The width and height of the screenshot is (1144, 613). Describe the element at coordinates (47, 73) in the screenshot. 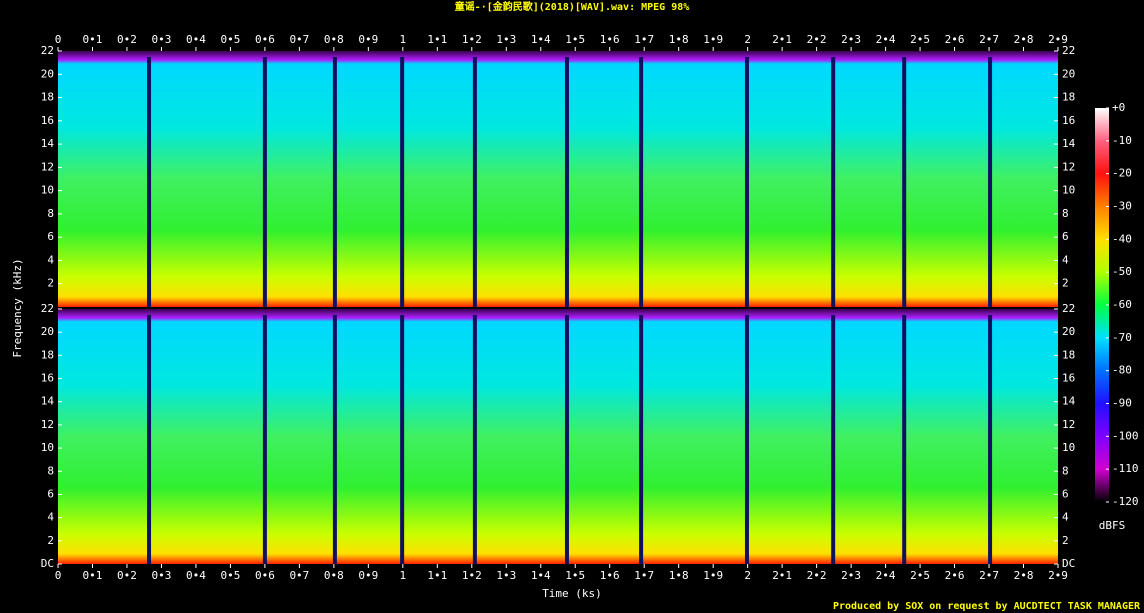

I see `y-tick-label: 20` at that location.